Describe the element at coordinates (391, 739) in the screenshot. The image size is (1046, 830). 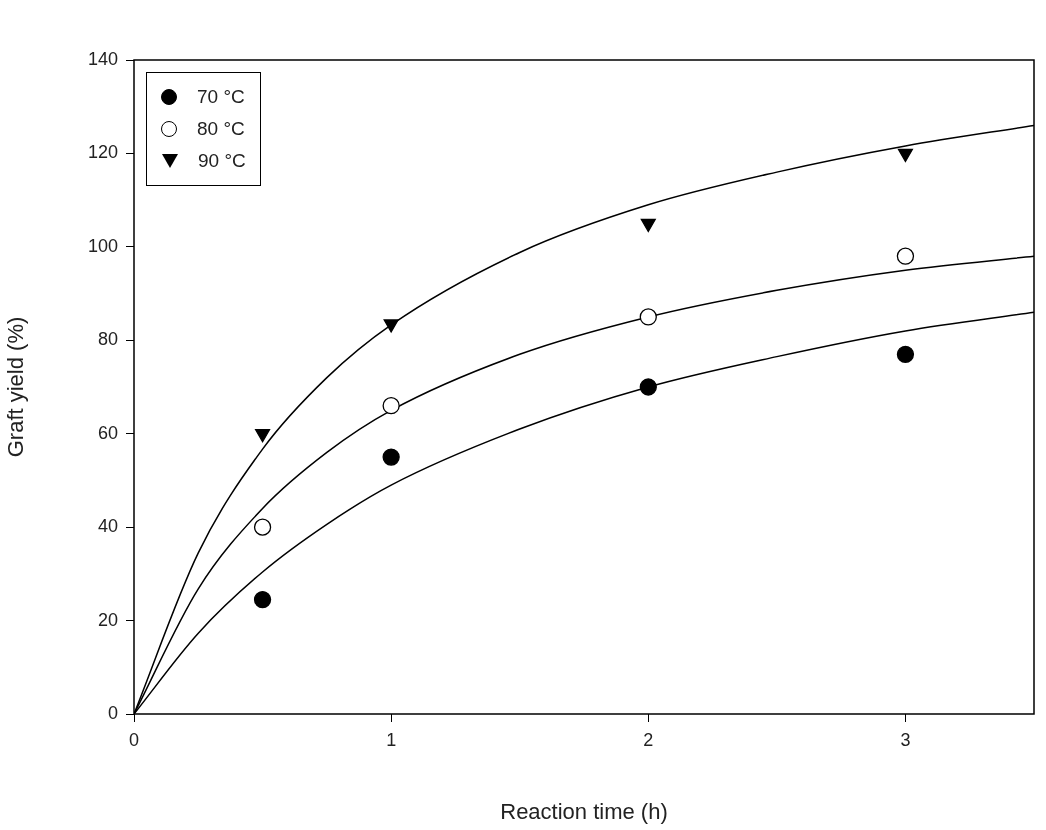
I see `x-tick-label: 1` at that location.